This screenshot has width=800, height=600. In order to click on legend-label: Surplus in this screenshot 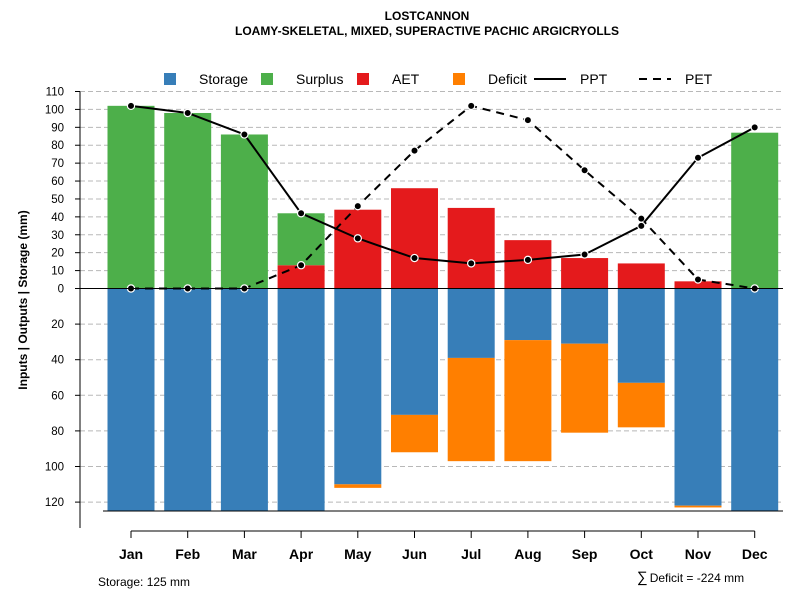, I will do `click(319, 79)`.